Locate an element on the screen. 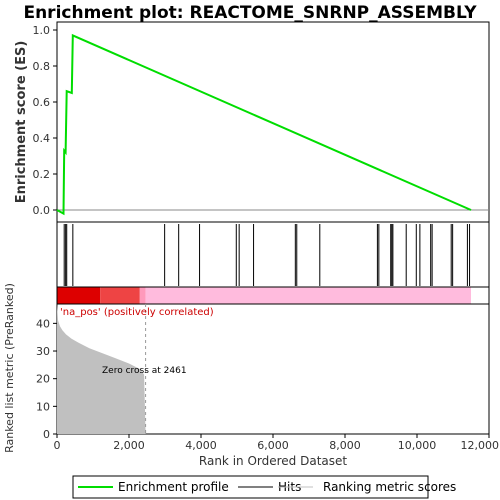 This screenshot has height=500, width=500. metric-y-tick-label: 0 is located at coordinates (46, 434).